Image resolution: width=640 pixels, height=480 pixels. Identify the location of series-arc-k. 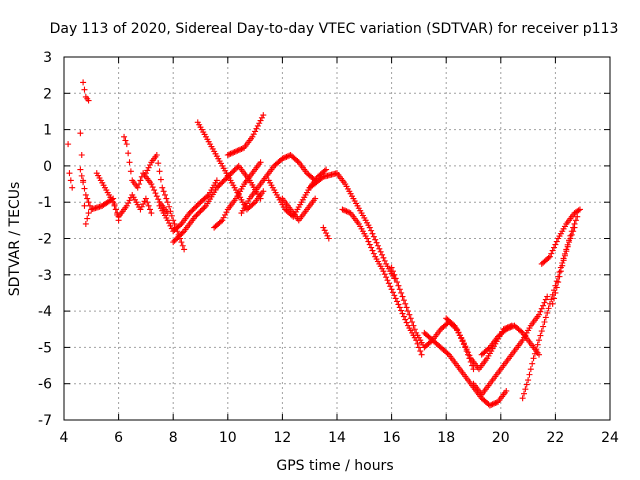
(237, 195).